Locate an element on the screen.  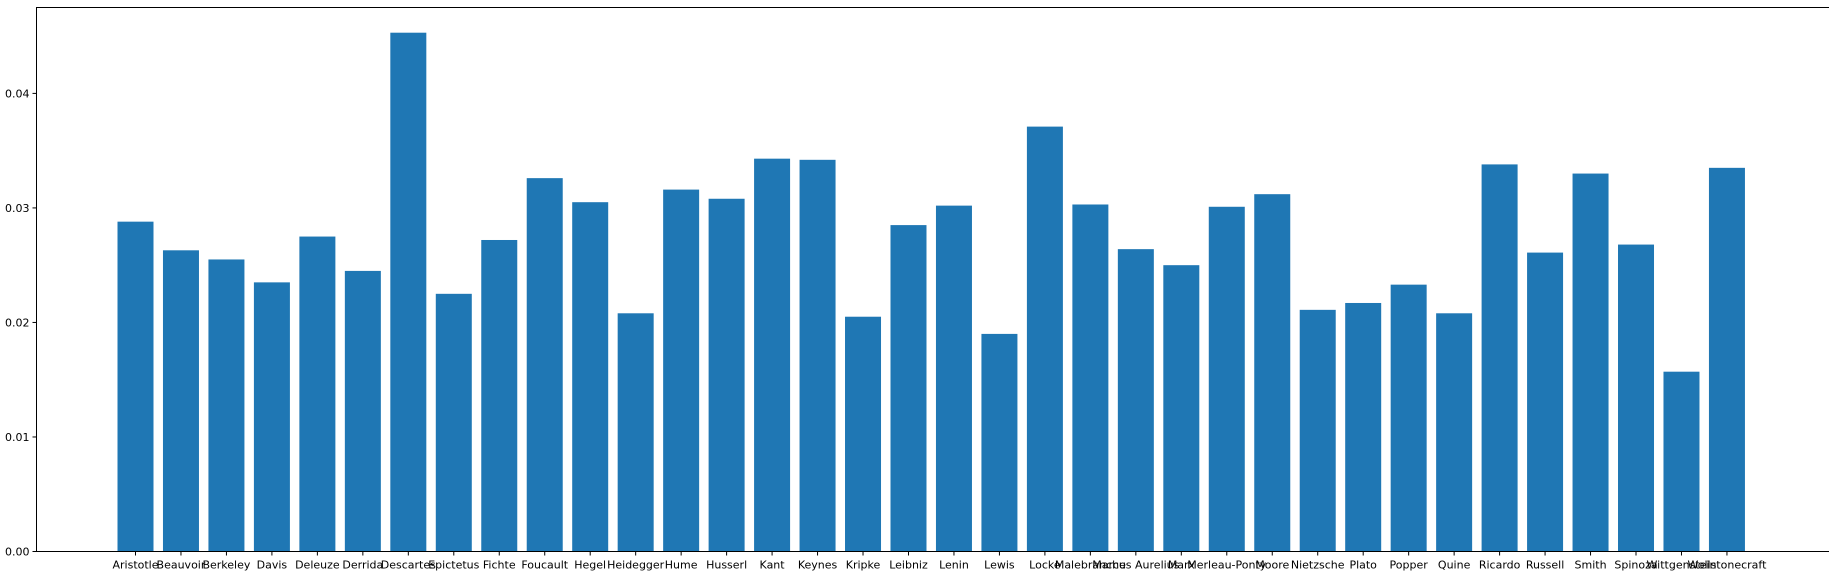
x-tick-label: Spinoza is located at coordinates (1635, 565).